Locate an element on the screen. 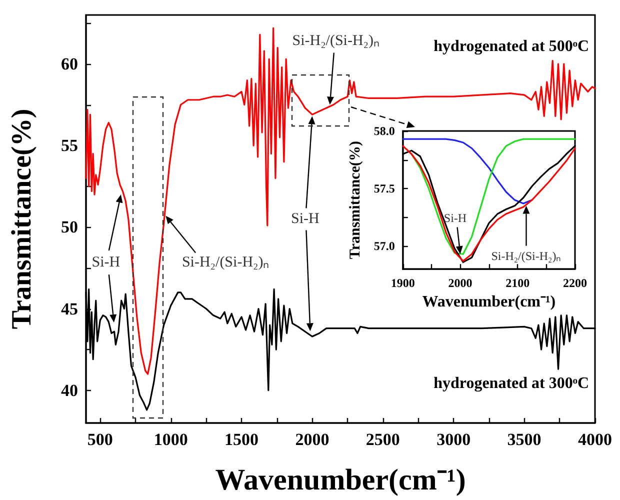 This screenshot has height=500, width=620. x-tick-label: 500 is located at coordinates (100, 439).